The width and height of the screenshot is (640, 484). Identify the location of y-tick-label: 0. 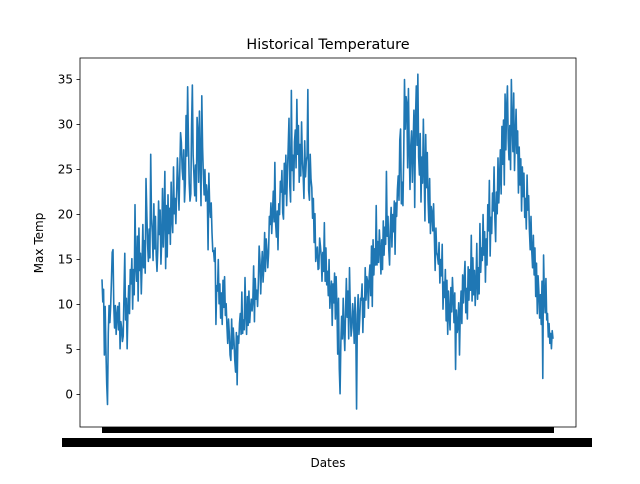
(69, 395).